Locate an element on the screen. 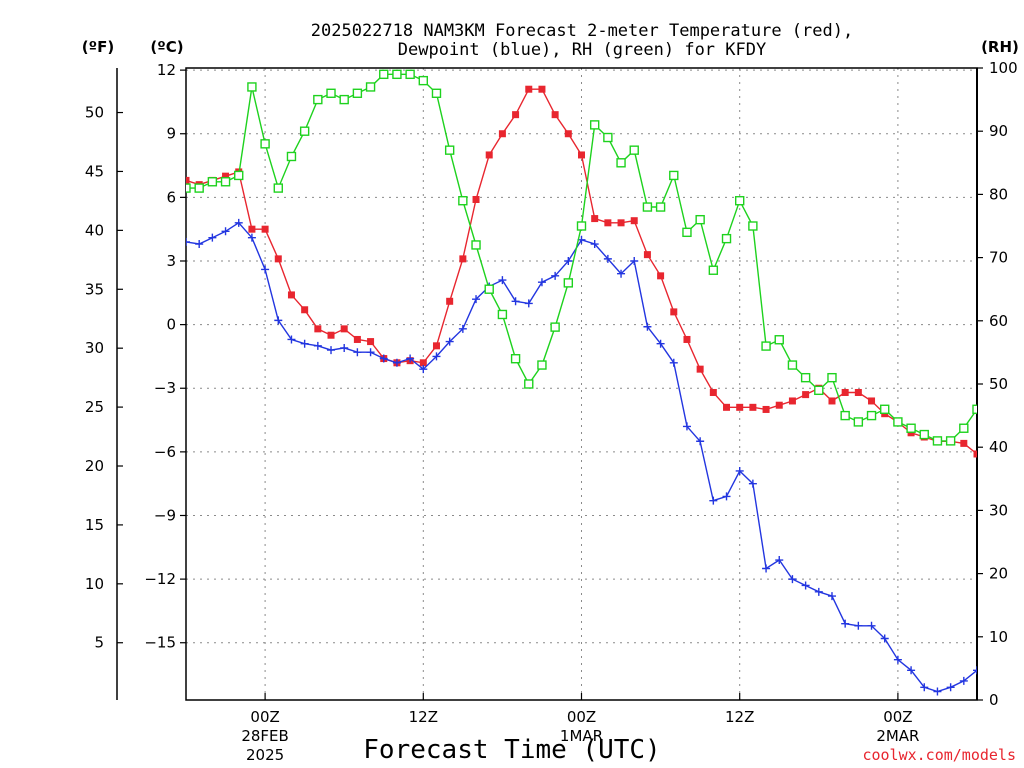  rh-tick-label: 50 is located at coordinates (998, 384).